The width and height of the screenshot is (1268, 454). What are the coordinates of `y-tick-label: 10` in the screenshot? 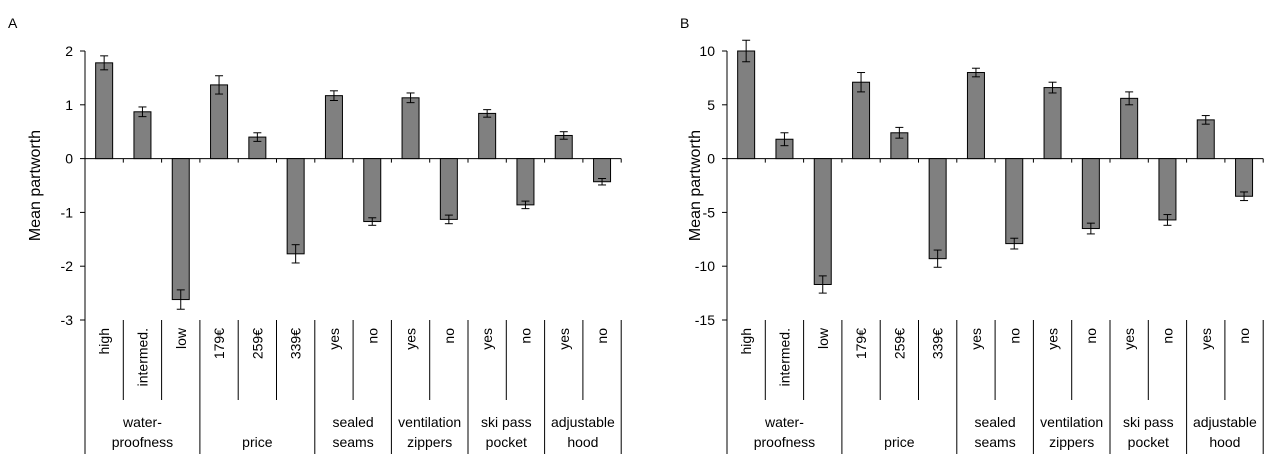 It's located at (707, 51).